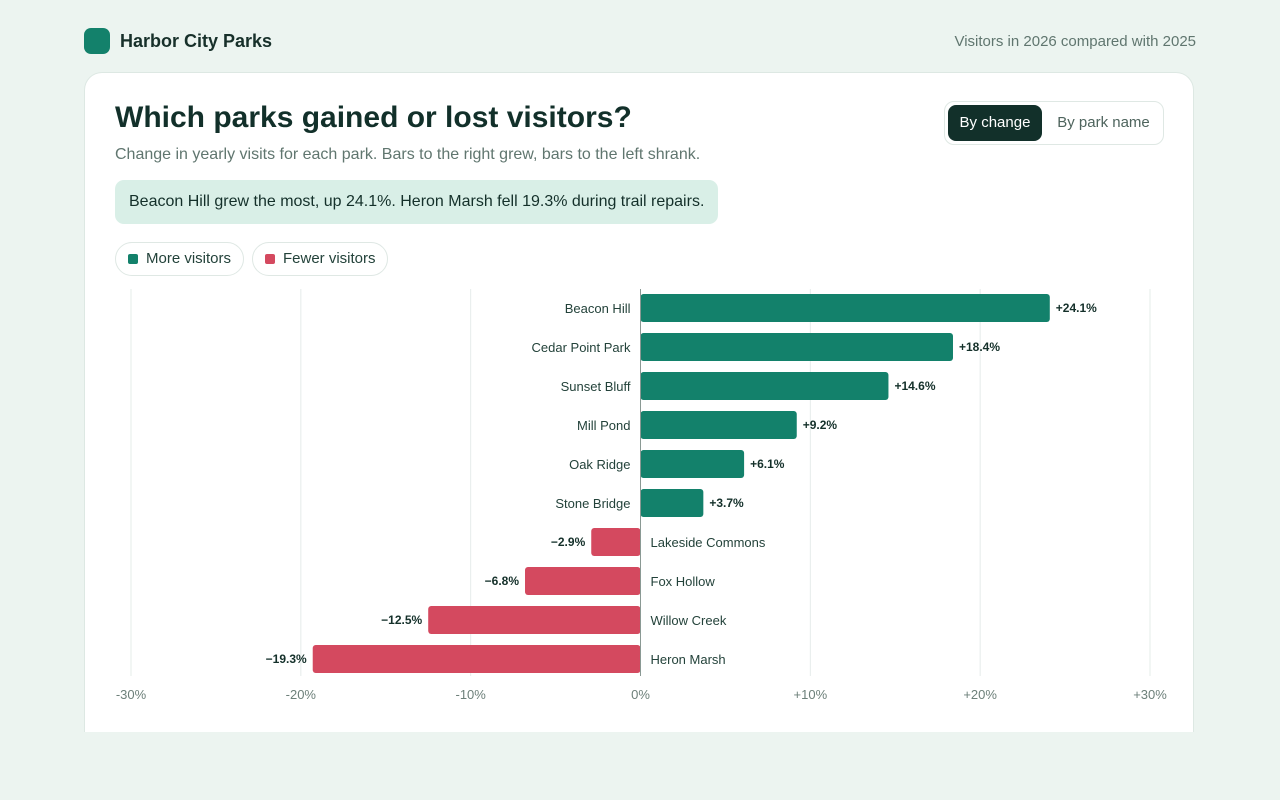  Describe the element at coordinates (726, 503) in the screenshot. I see `value-label: +3.7%` at that location.